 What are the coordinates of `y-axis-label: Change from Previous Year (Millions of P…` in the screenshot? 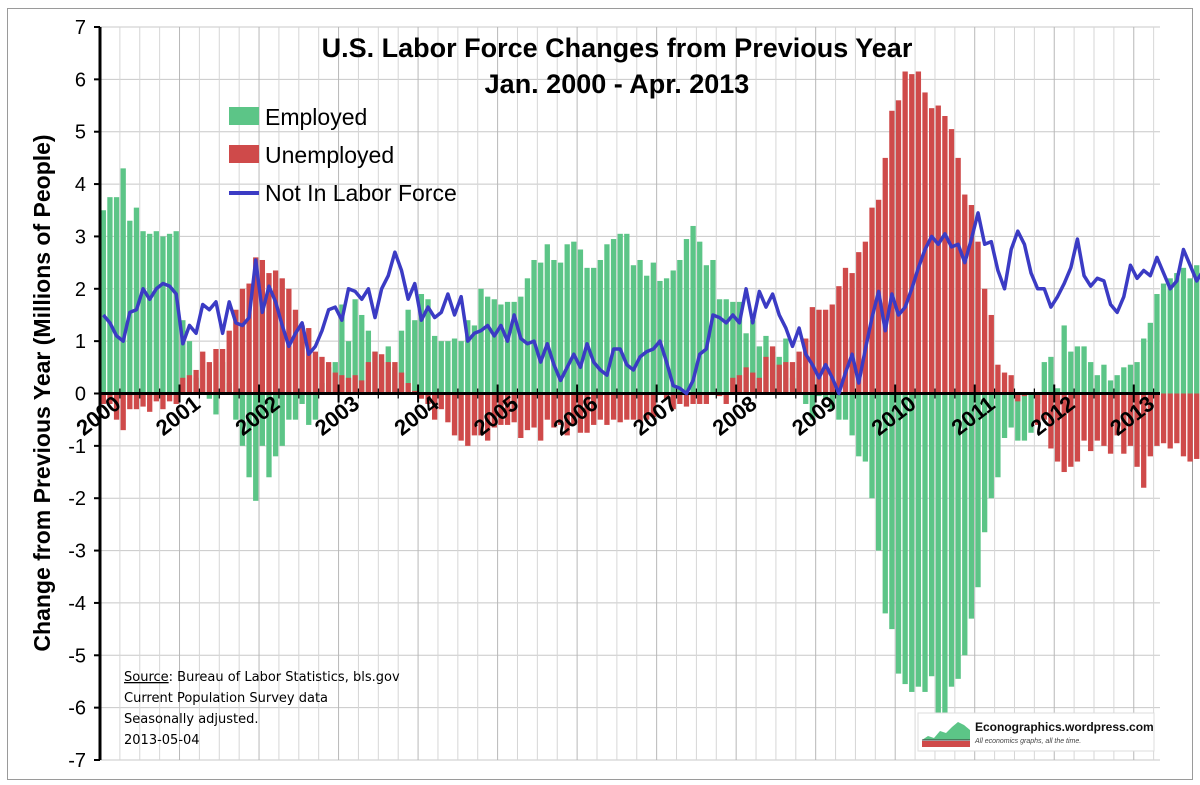 It's located at (42, 392).